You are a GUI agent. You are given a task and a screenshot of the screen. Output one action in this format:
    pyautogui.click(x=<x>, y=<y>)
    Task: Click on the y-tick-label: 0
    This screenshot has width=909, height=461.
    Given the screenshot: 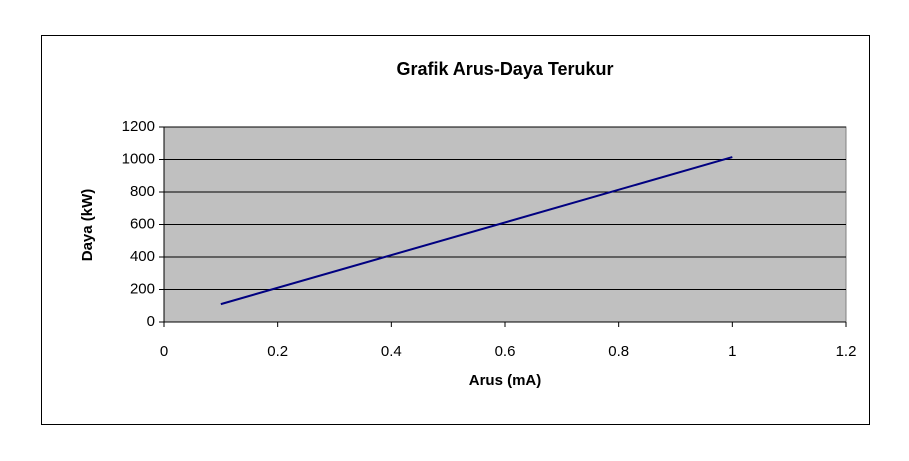 What is the action you would take?
    pyautogui.click(x=151, y=321)
    